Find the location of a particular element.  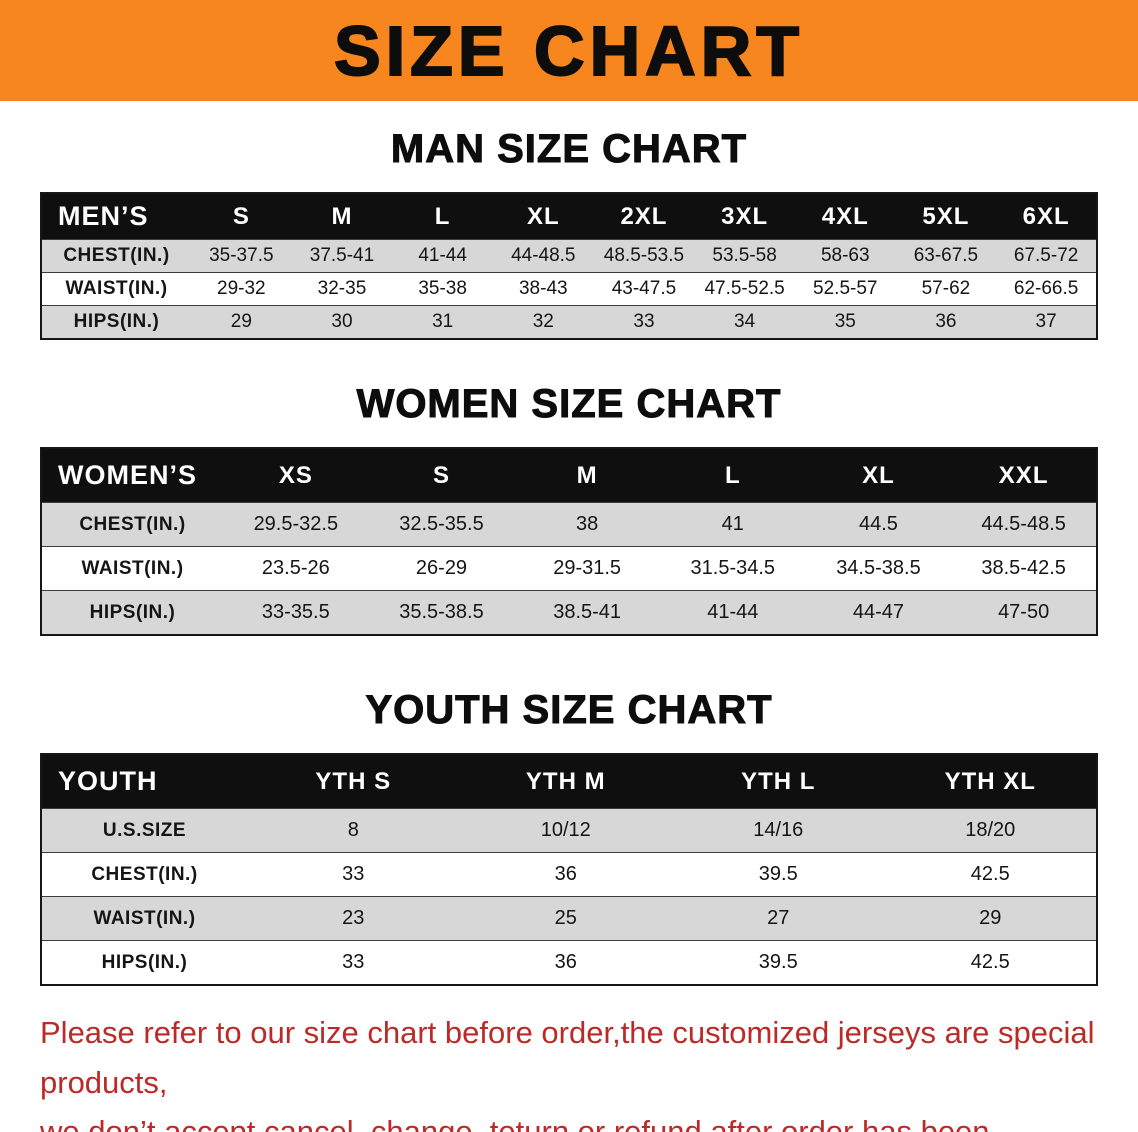

size-column-header: 2XL is located at coordinates (644, 216).